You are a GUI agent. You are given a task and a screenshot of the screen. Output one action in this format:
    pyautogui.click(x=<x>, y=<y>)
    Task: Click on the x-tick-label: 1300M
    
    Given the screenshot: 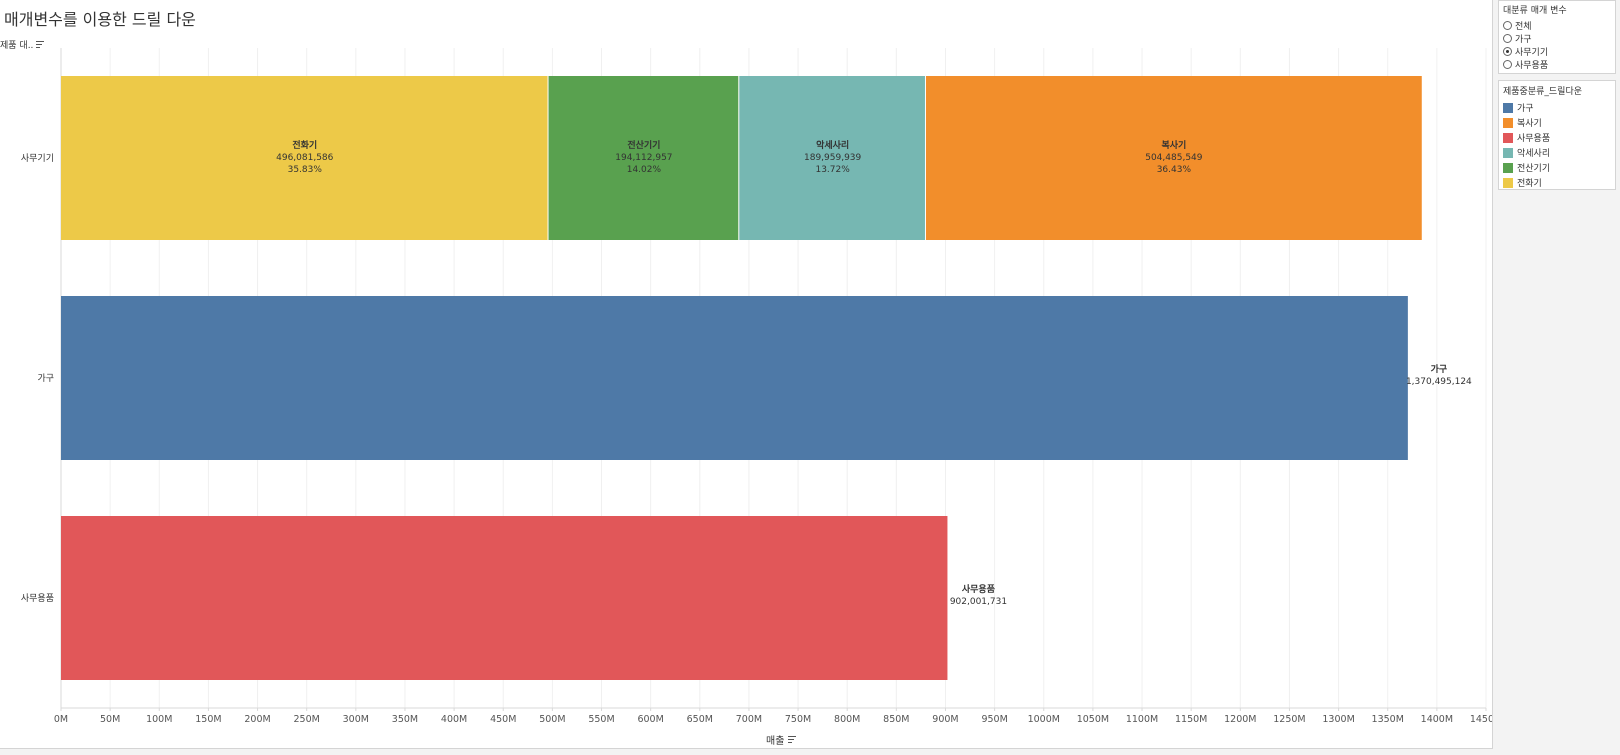 What is the action you would take?
    pyautogui.click(x=1338, y=719)
    